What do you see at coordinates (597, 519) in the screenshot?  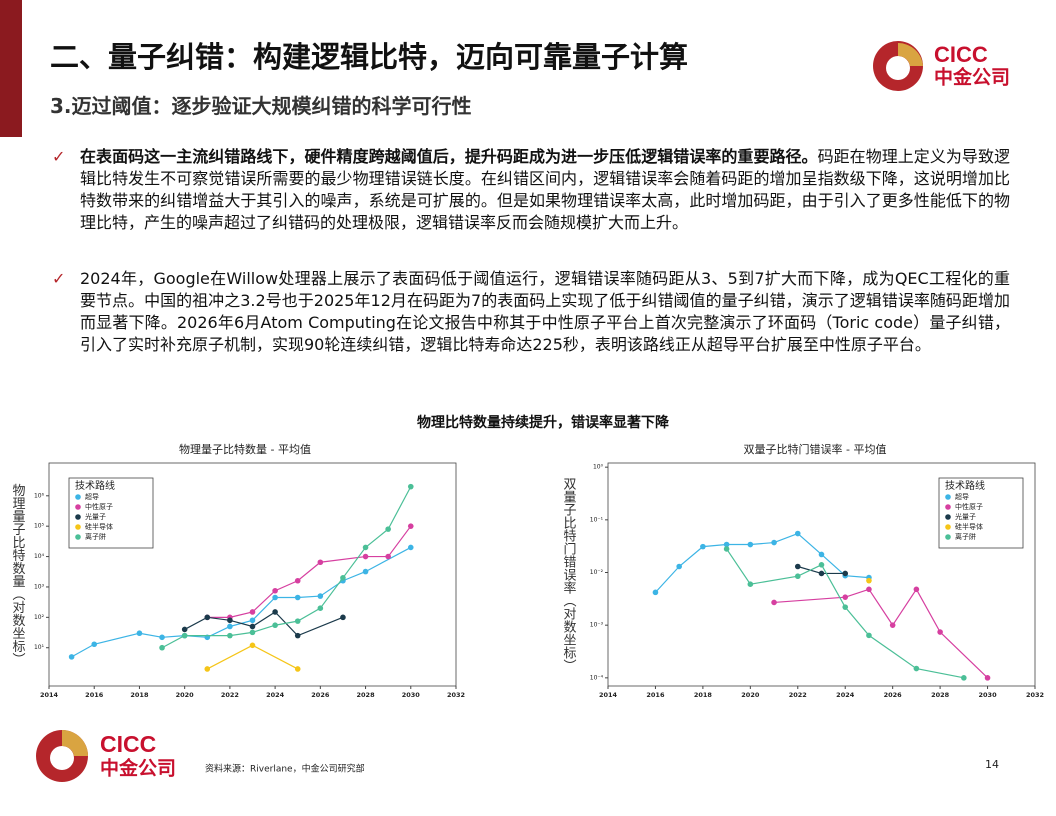 I see `y-tick-label: 10⁻¹` at bounding box center [597, 519].